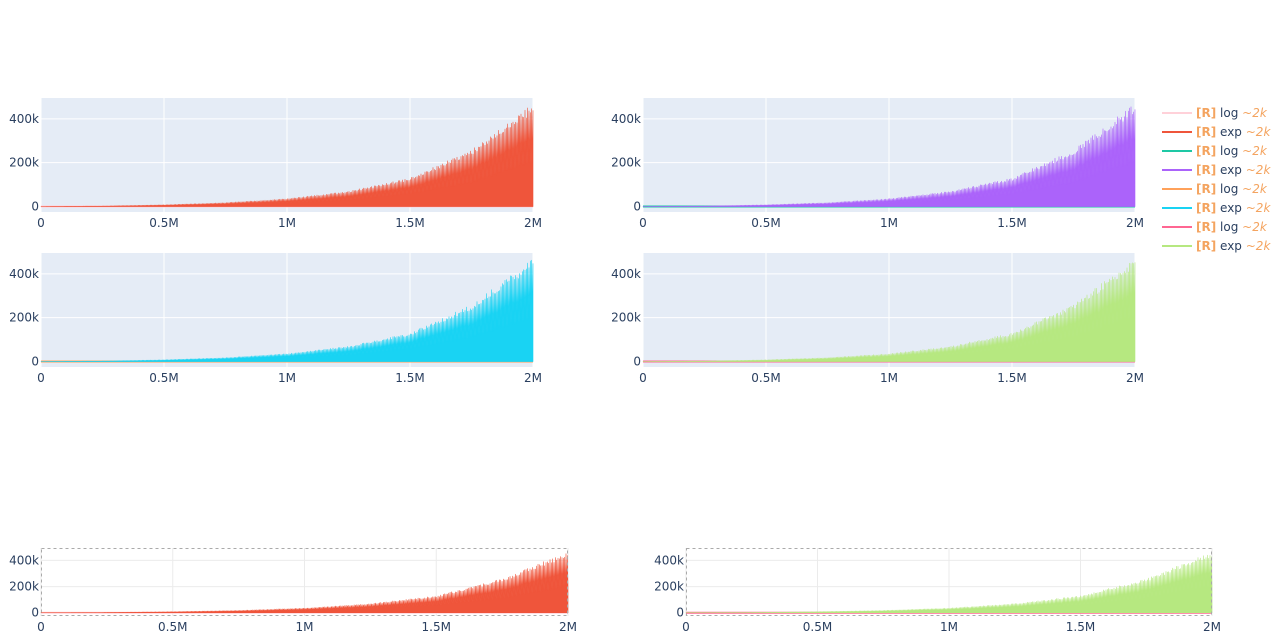 The image size is (1287, 644). I want to click on chart-panel-middle-right: 0 200k 400k 0 0.5M 1M 1.5M 2M, so click(877, 319).